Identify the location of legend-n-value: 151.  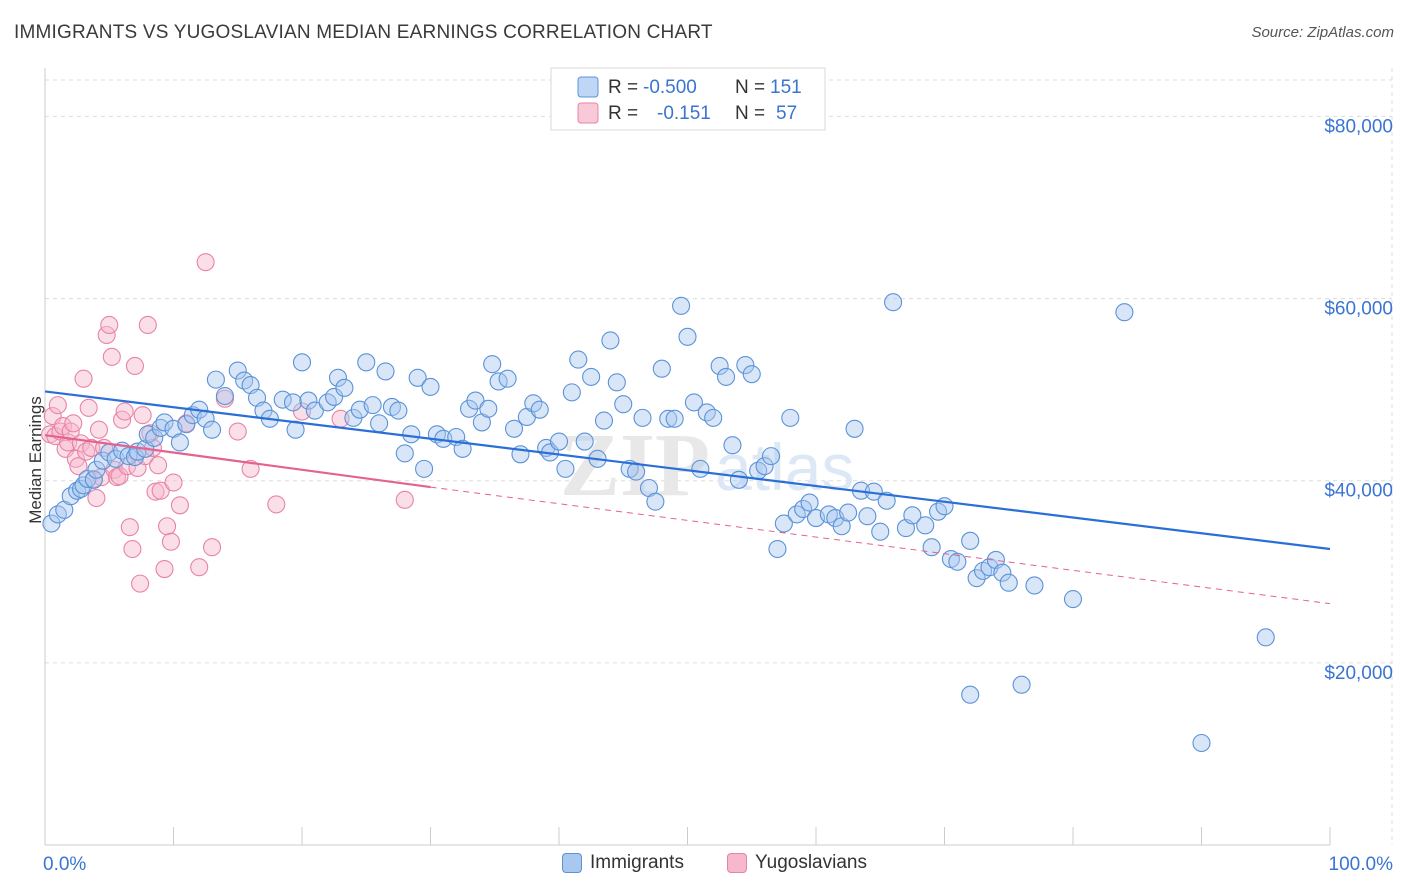
(786, 87).